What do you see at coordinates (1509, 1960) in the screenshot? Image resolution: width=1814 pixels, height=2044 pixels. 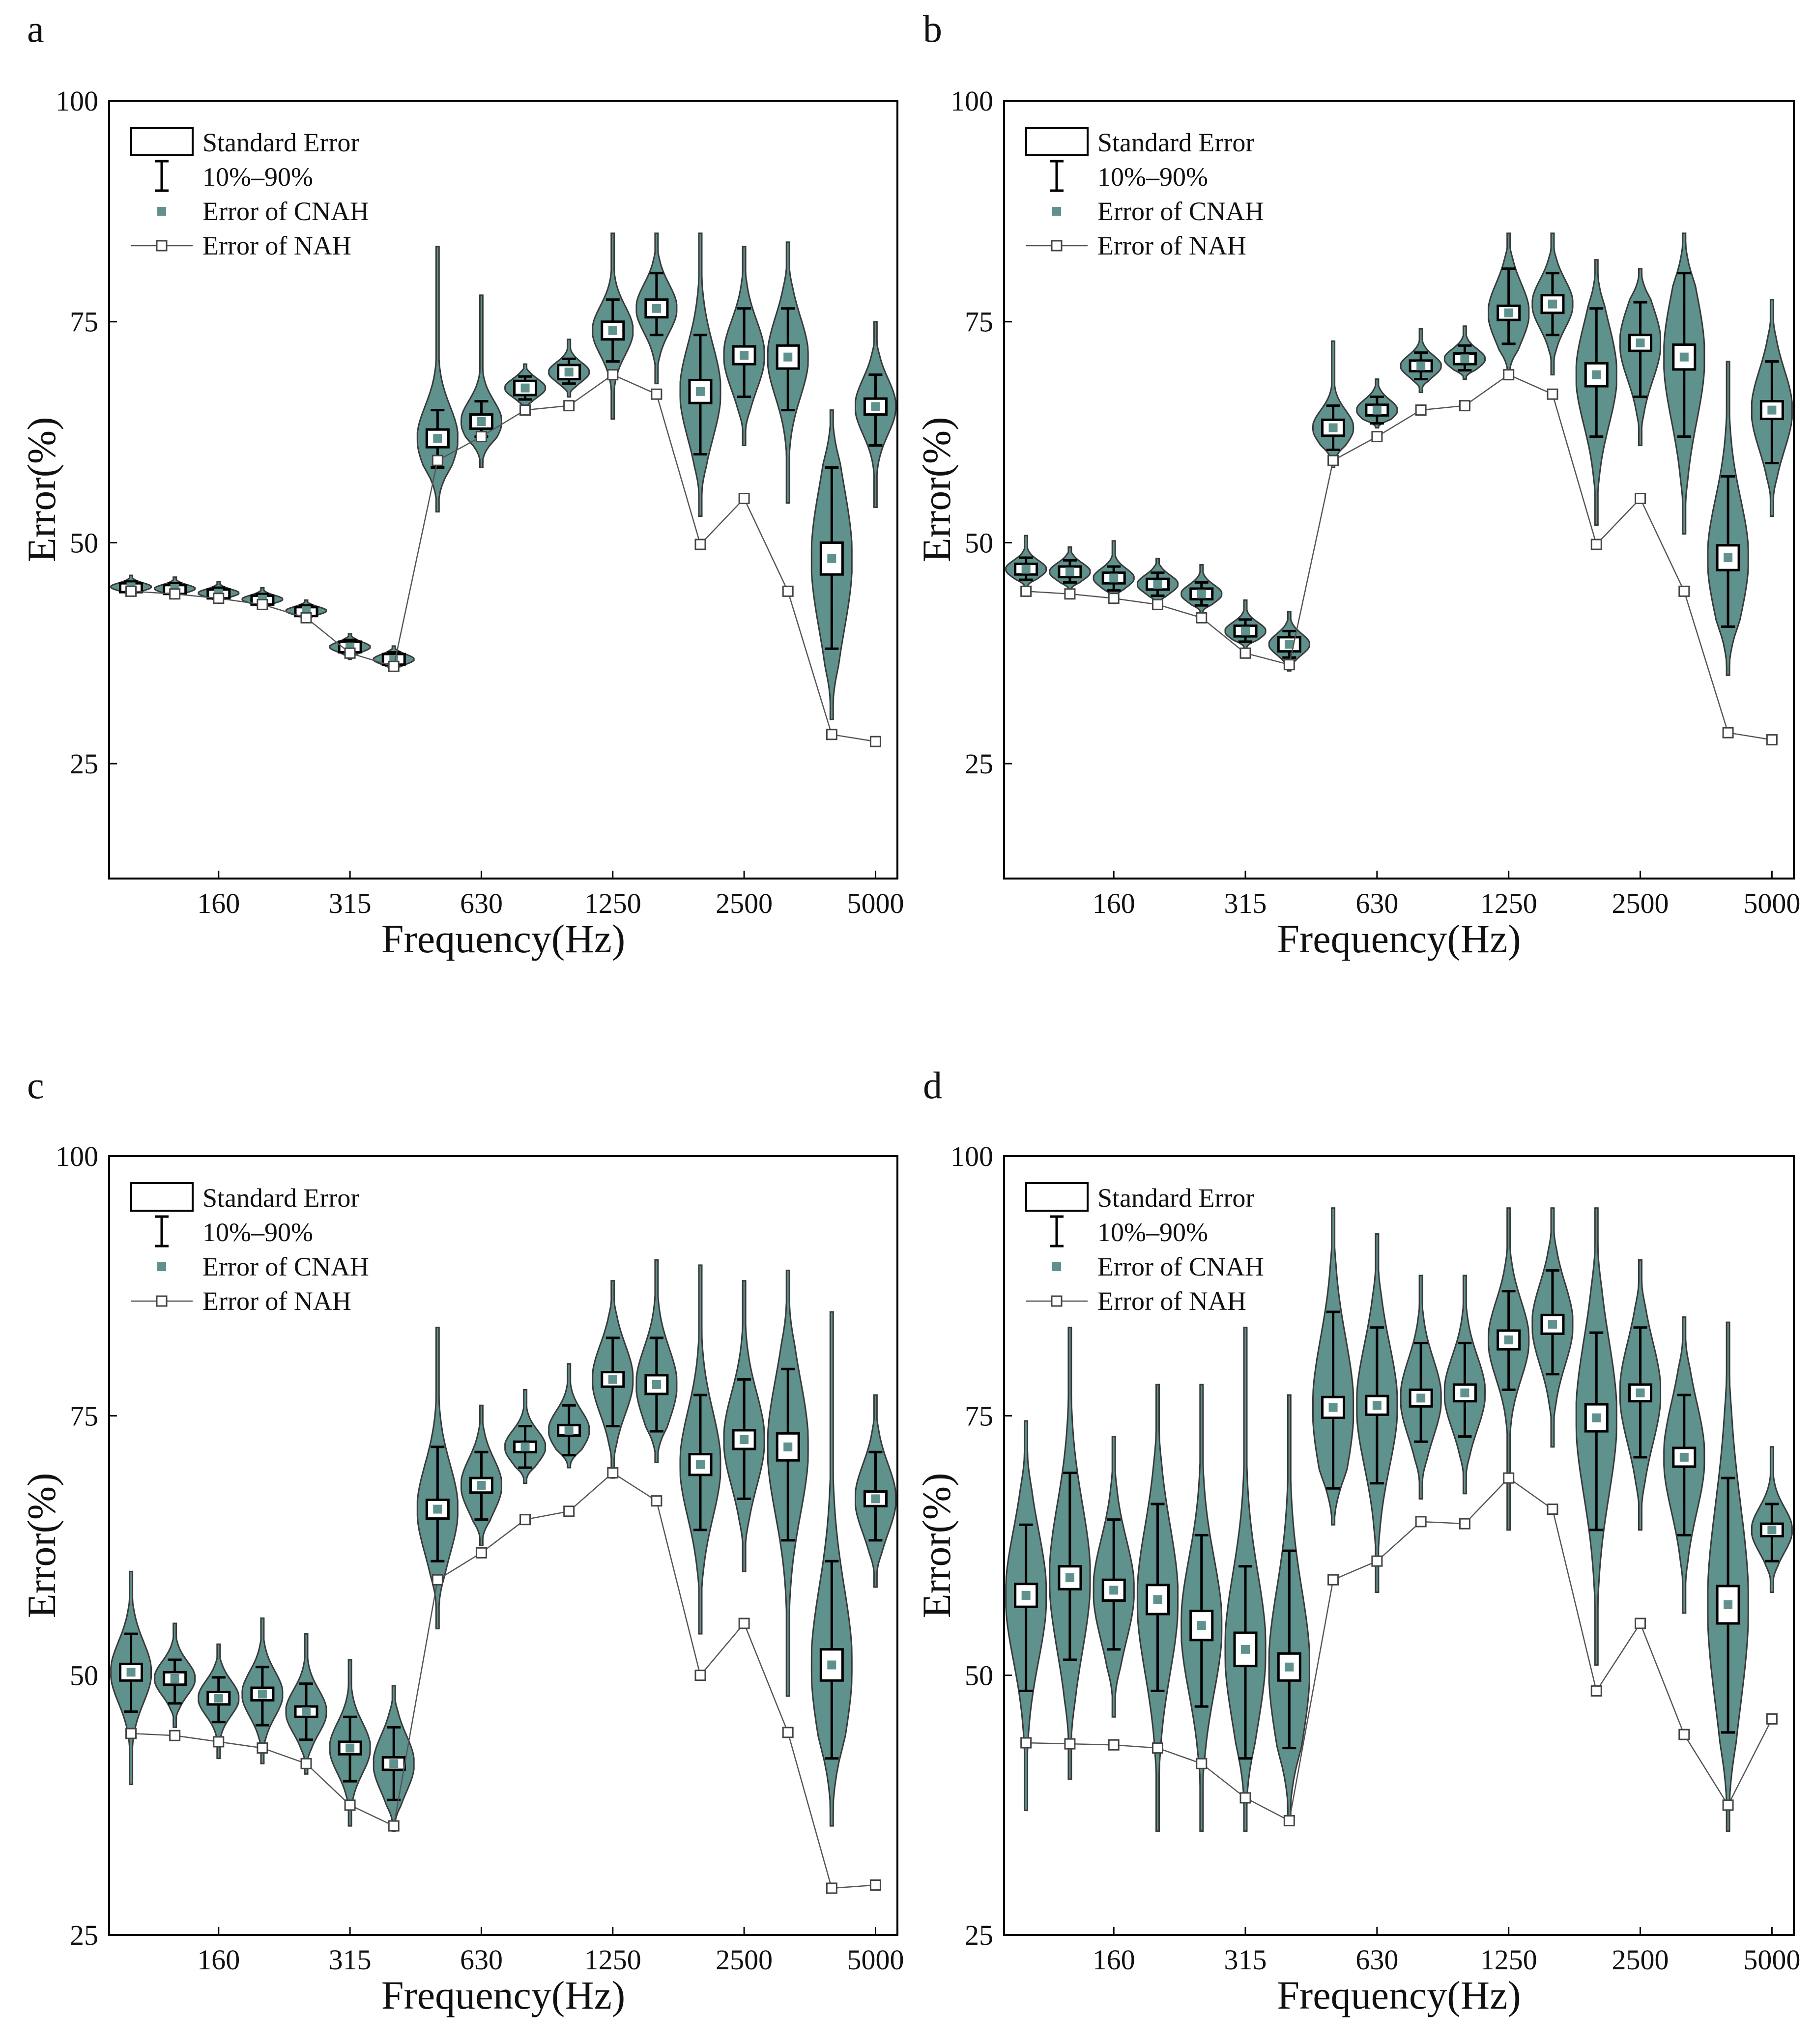 I see `x-tick-label: 1250` at bounding box center [1509, 1960].